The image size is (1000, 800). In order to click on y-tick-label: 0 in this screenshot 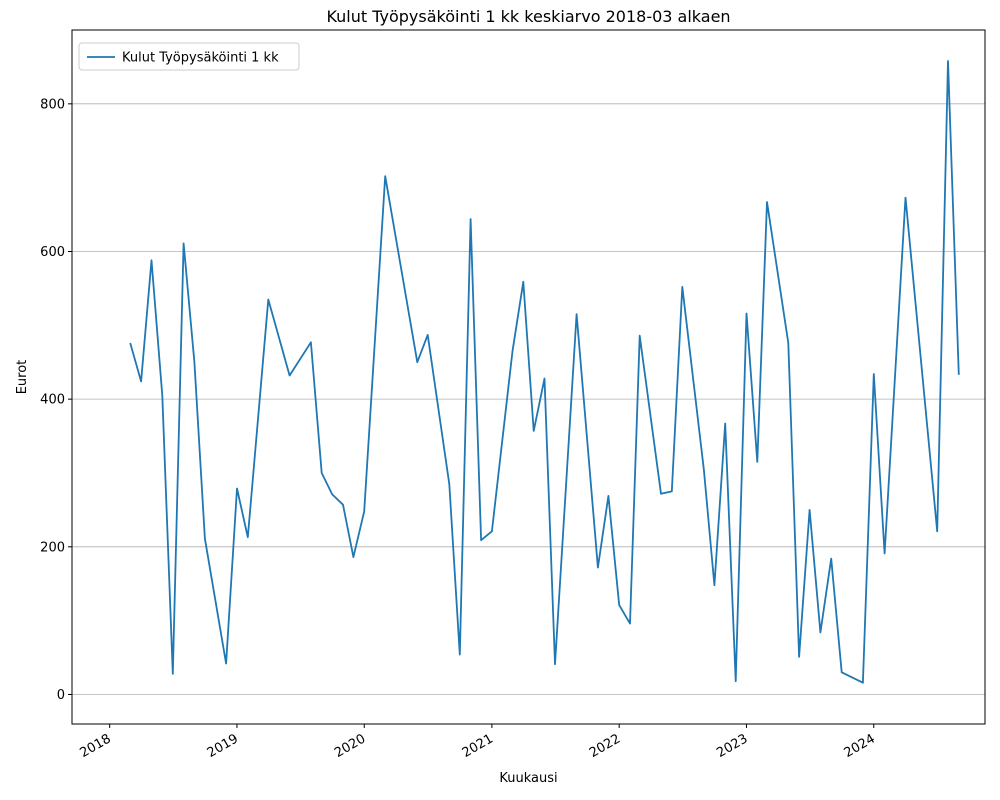, I will do `click(61, 695)`.